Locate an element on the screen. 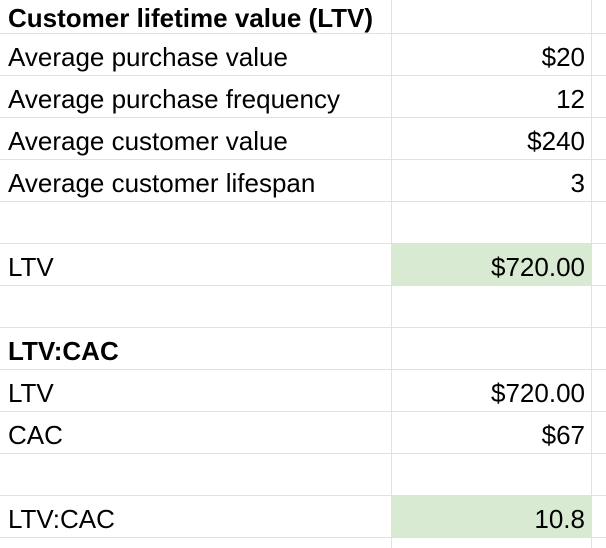 This screenshot has height=548, width=606. value-cell: $67 is located at coordinates (492, 433).